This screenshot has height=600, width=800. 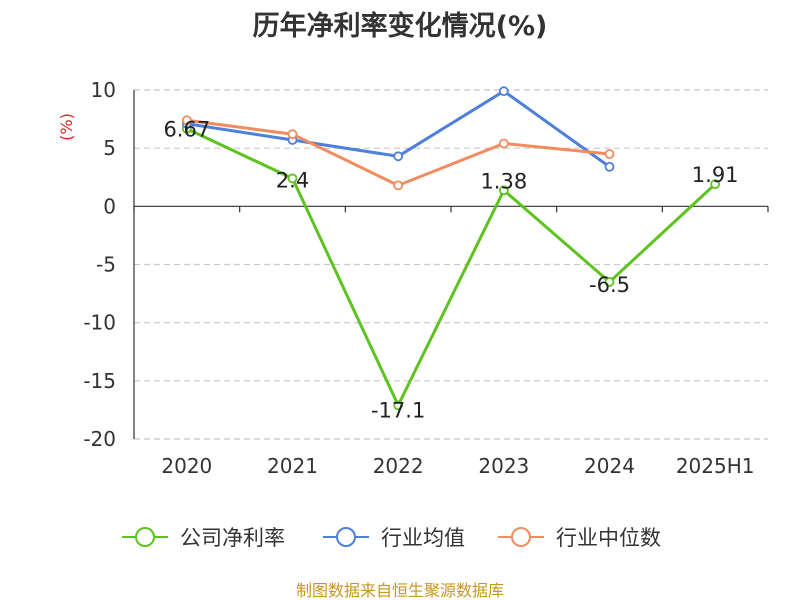 I want to click on x-tick-label: 2022, so click(x=398, y=466).